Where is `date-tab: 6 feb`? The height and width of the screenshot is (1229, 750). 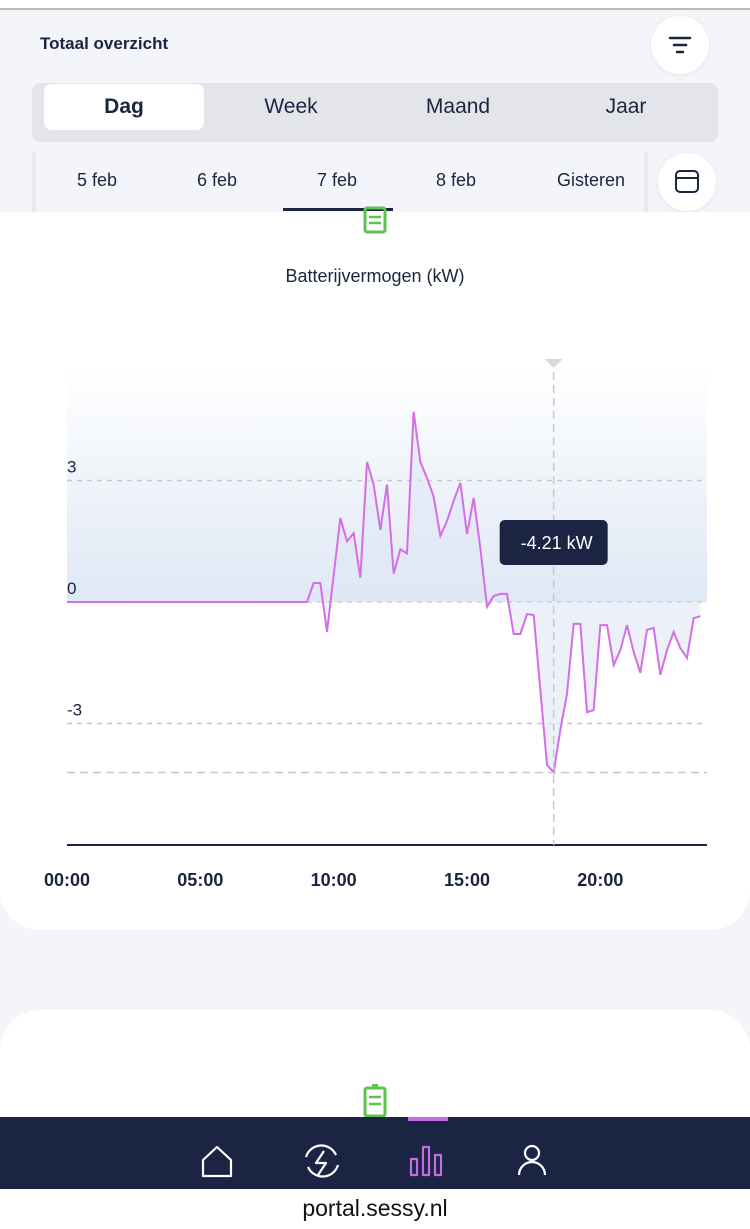 date-tab: 6 feb is located at coordinates (217, 180).